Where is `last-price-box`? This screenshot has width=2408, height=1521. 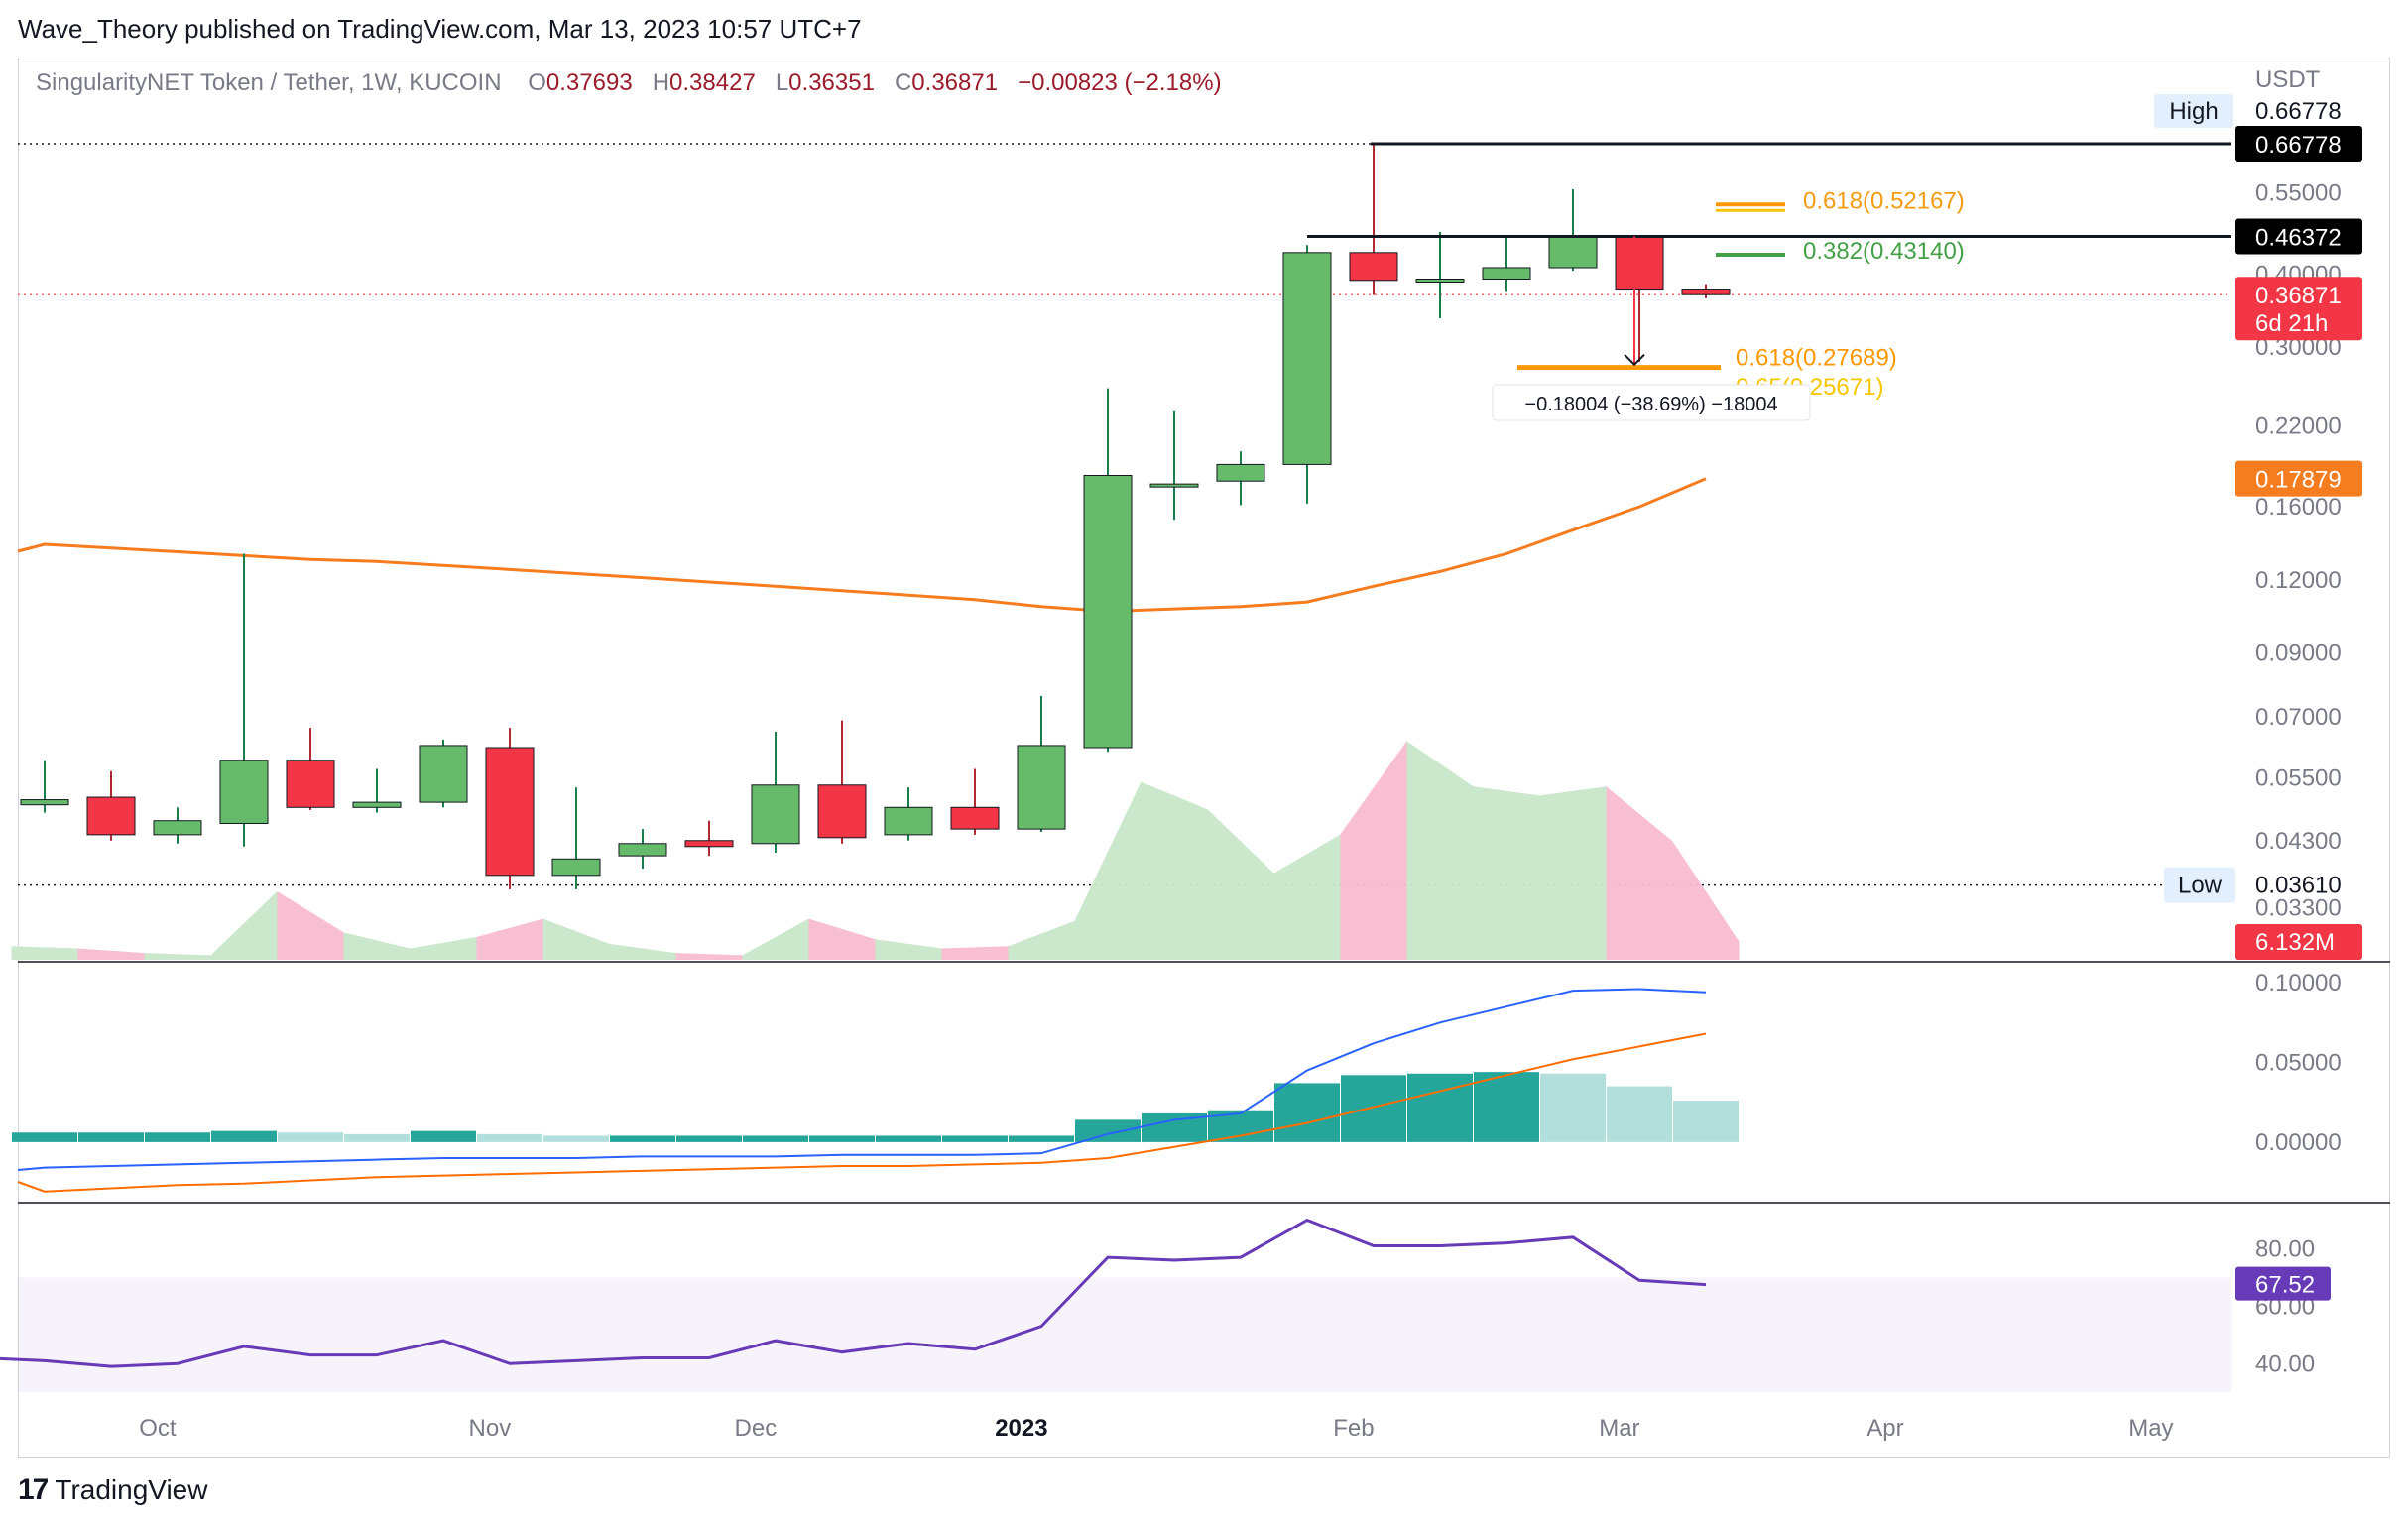 last-price-box is located at coordinates (2298, 309).